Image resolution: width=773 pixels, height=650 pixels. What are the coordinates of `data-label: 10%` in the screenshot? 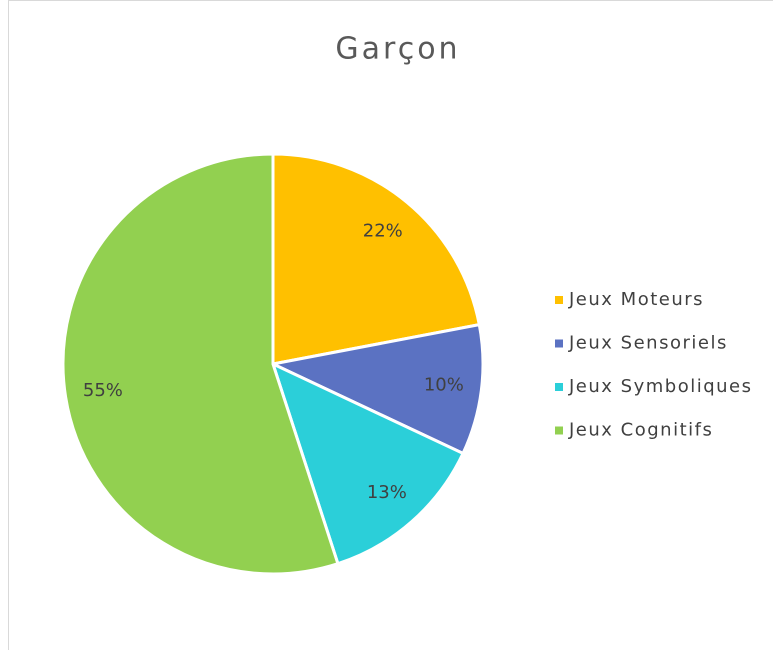 It's located at (444, 385).